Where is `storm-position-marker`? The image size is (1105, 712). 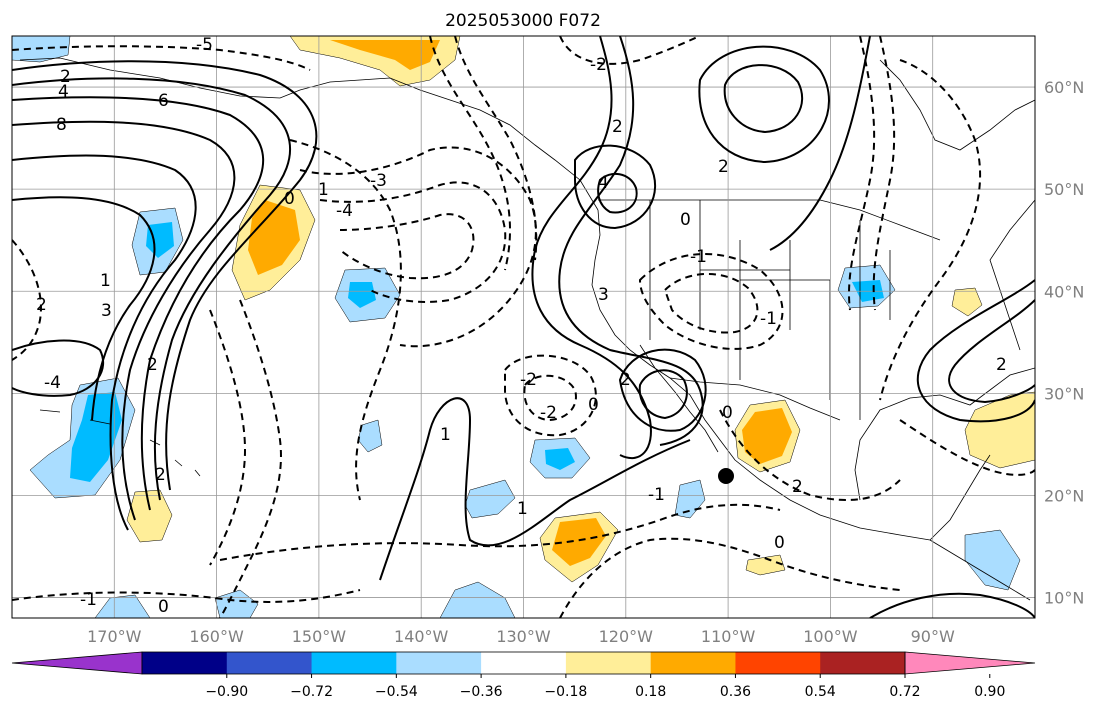 storm-position-marker is located at coordinates (726, 476).